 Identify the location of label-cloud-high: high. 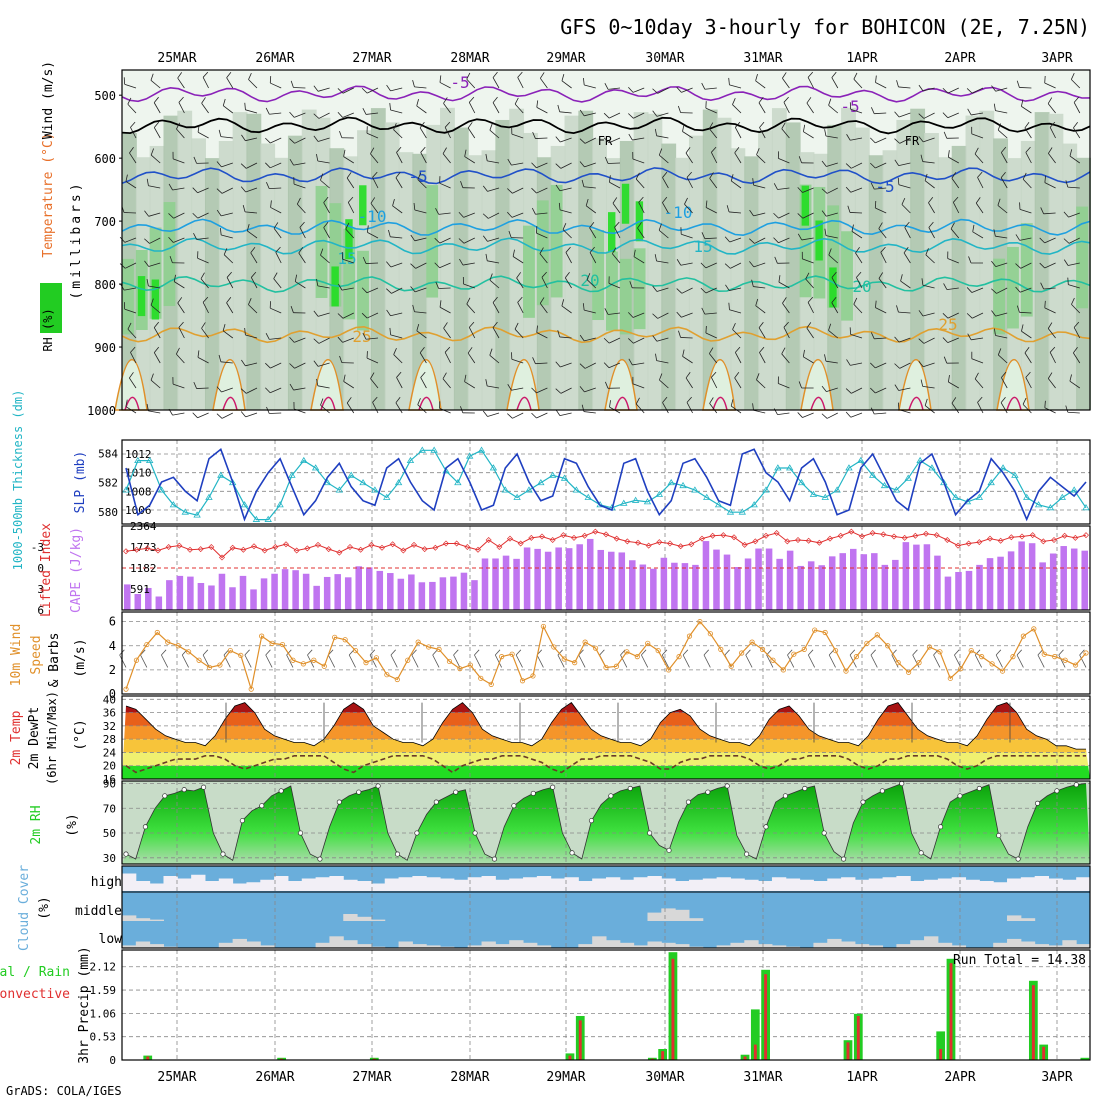
(106, 882).